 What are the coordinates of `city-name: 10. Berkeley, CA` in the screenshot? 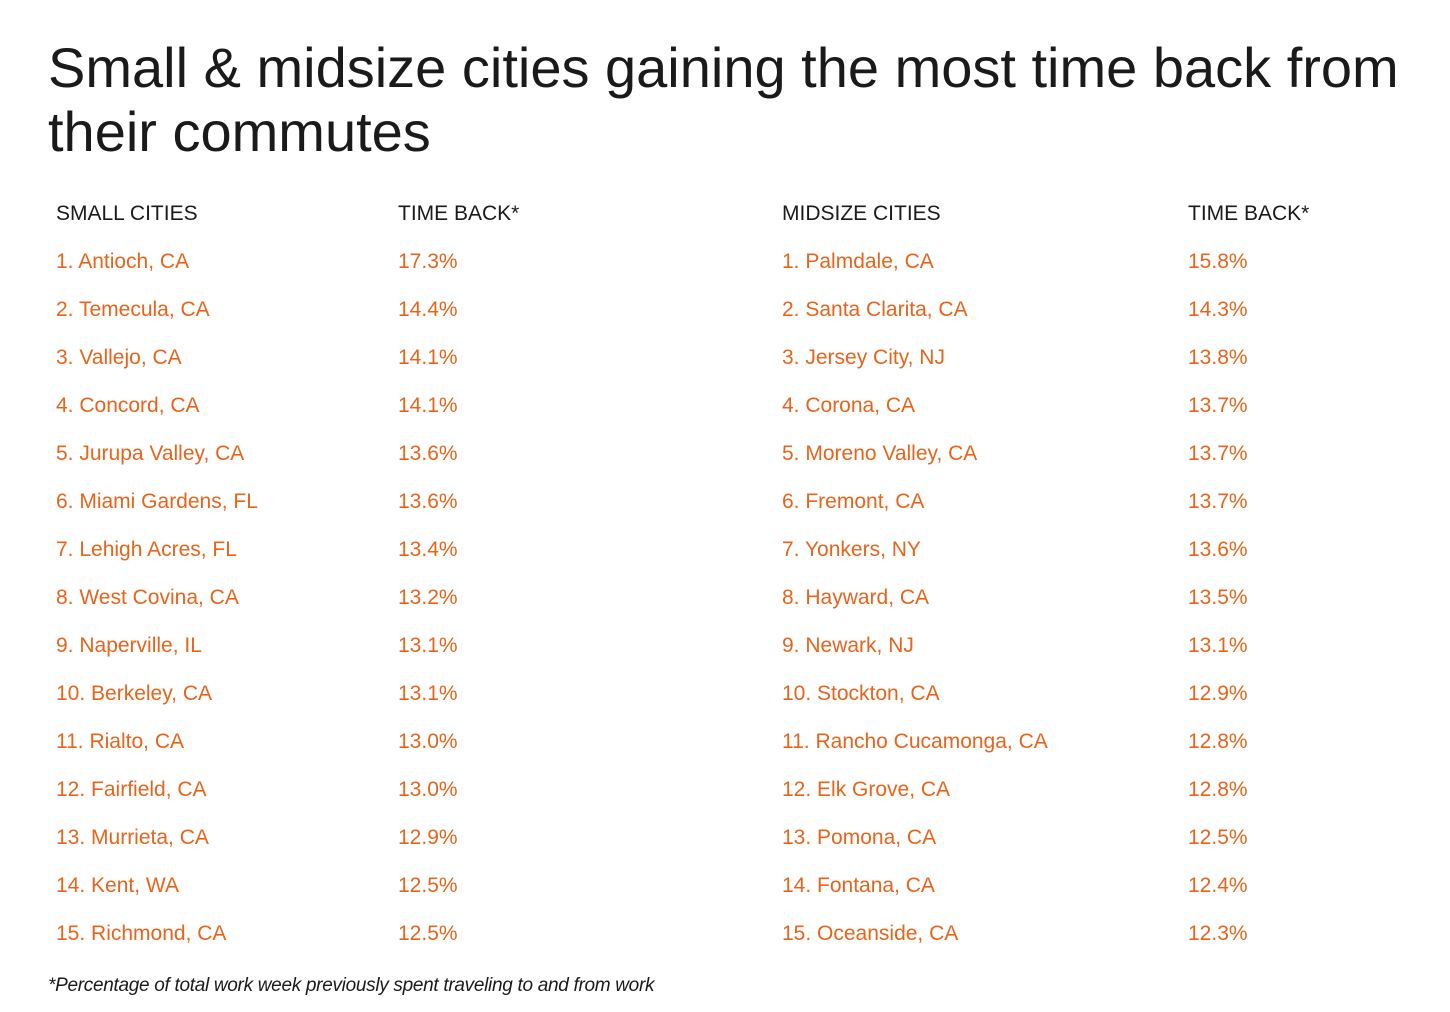 It's located at (134, 693).